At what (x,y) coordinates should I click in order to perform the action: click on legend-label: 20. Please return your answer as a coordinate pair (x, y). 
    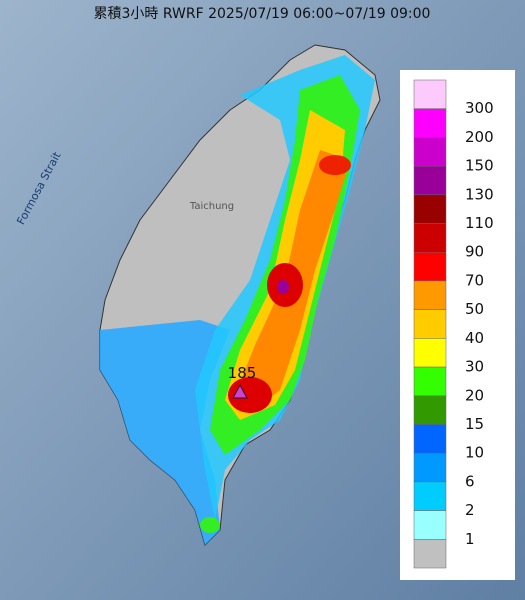
    Looking at the image, I should click on (474, 395).